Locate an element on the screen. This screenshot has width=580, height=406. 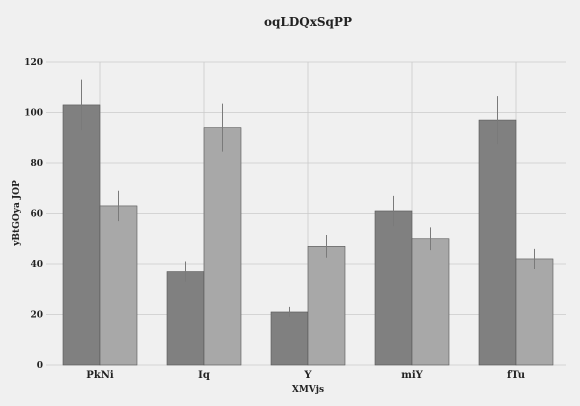
y-tick-label: 80 is located at coordinates (36, 164).